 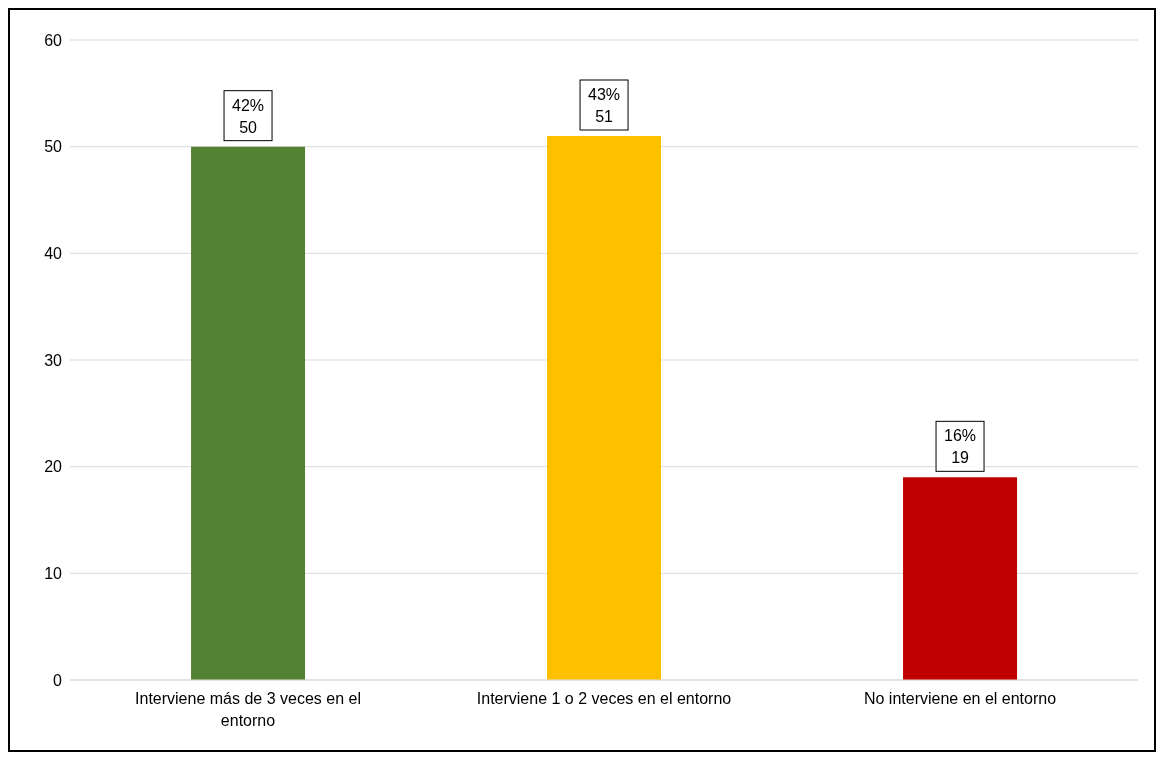 I want to click on y-tick-label: 50, so click(x=53, y=147).